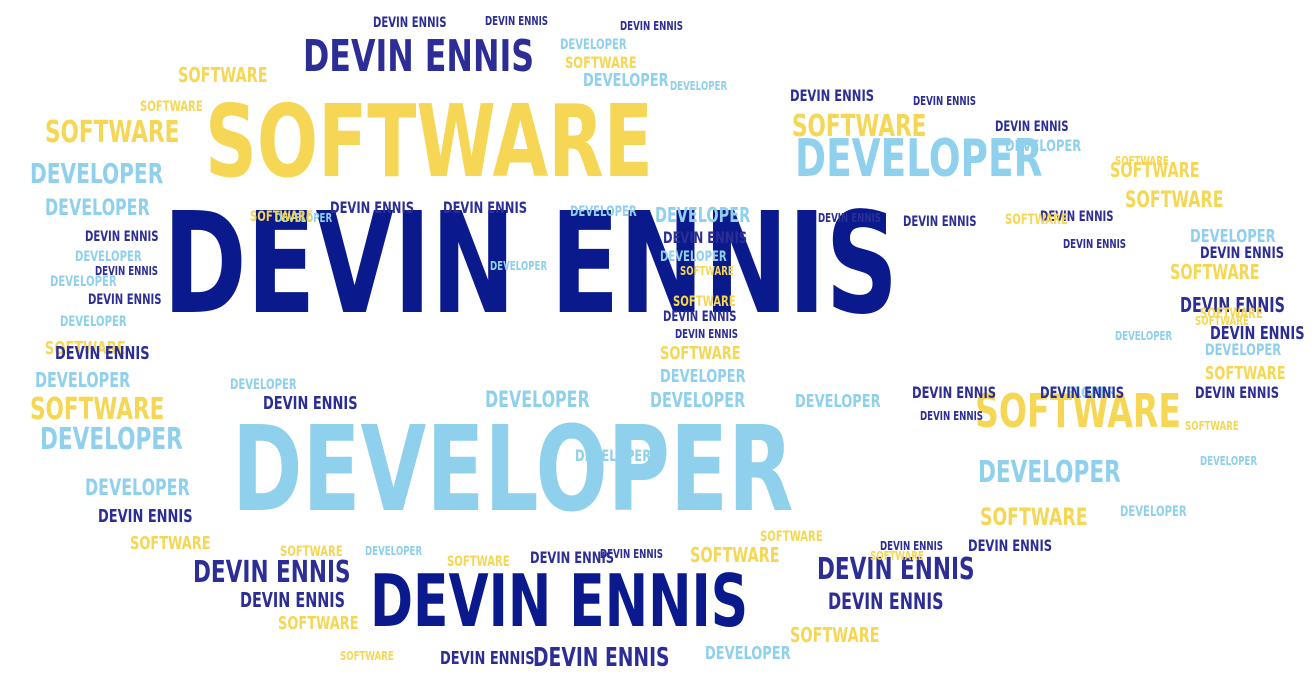 This screenshot has width=1314, height=700. I want to click on cloud-word-91: SOFTWARE, so click(367, 656).